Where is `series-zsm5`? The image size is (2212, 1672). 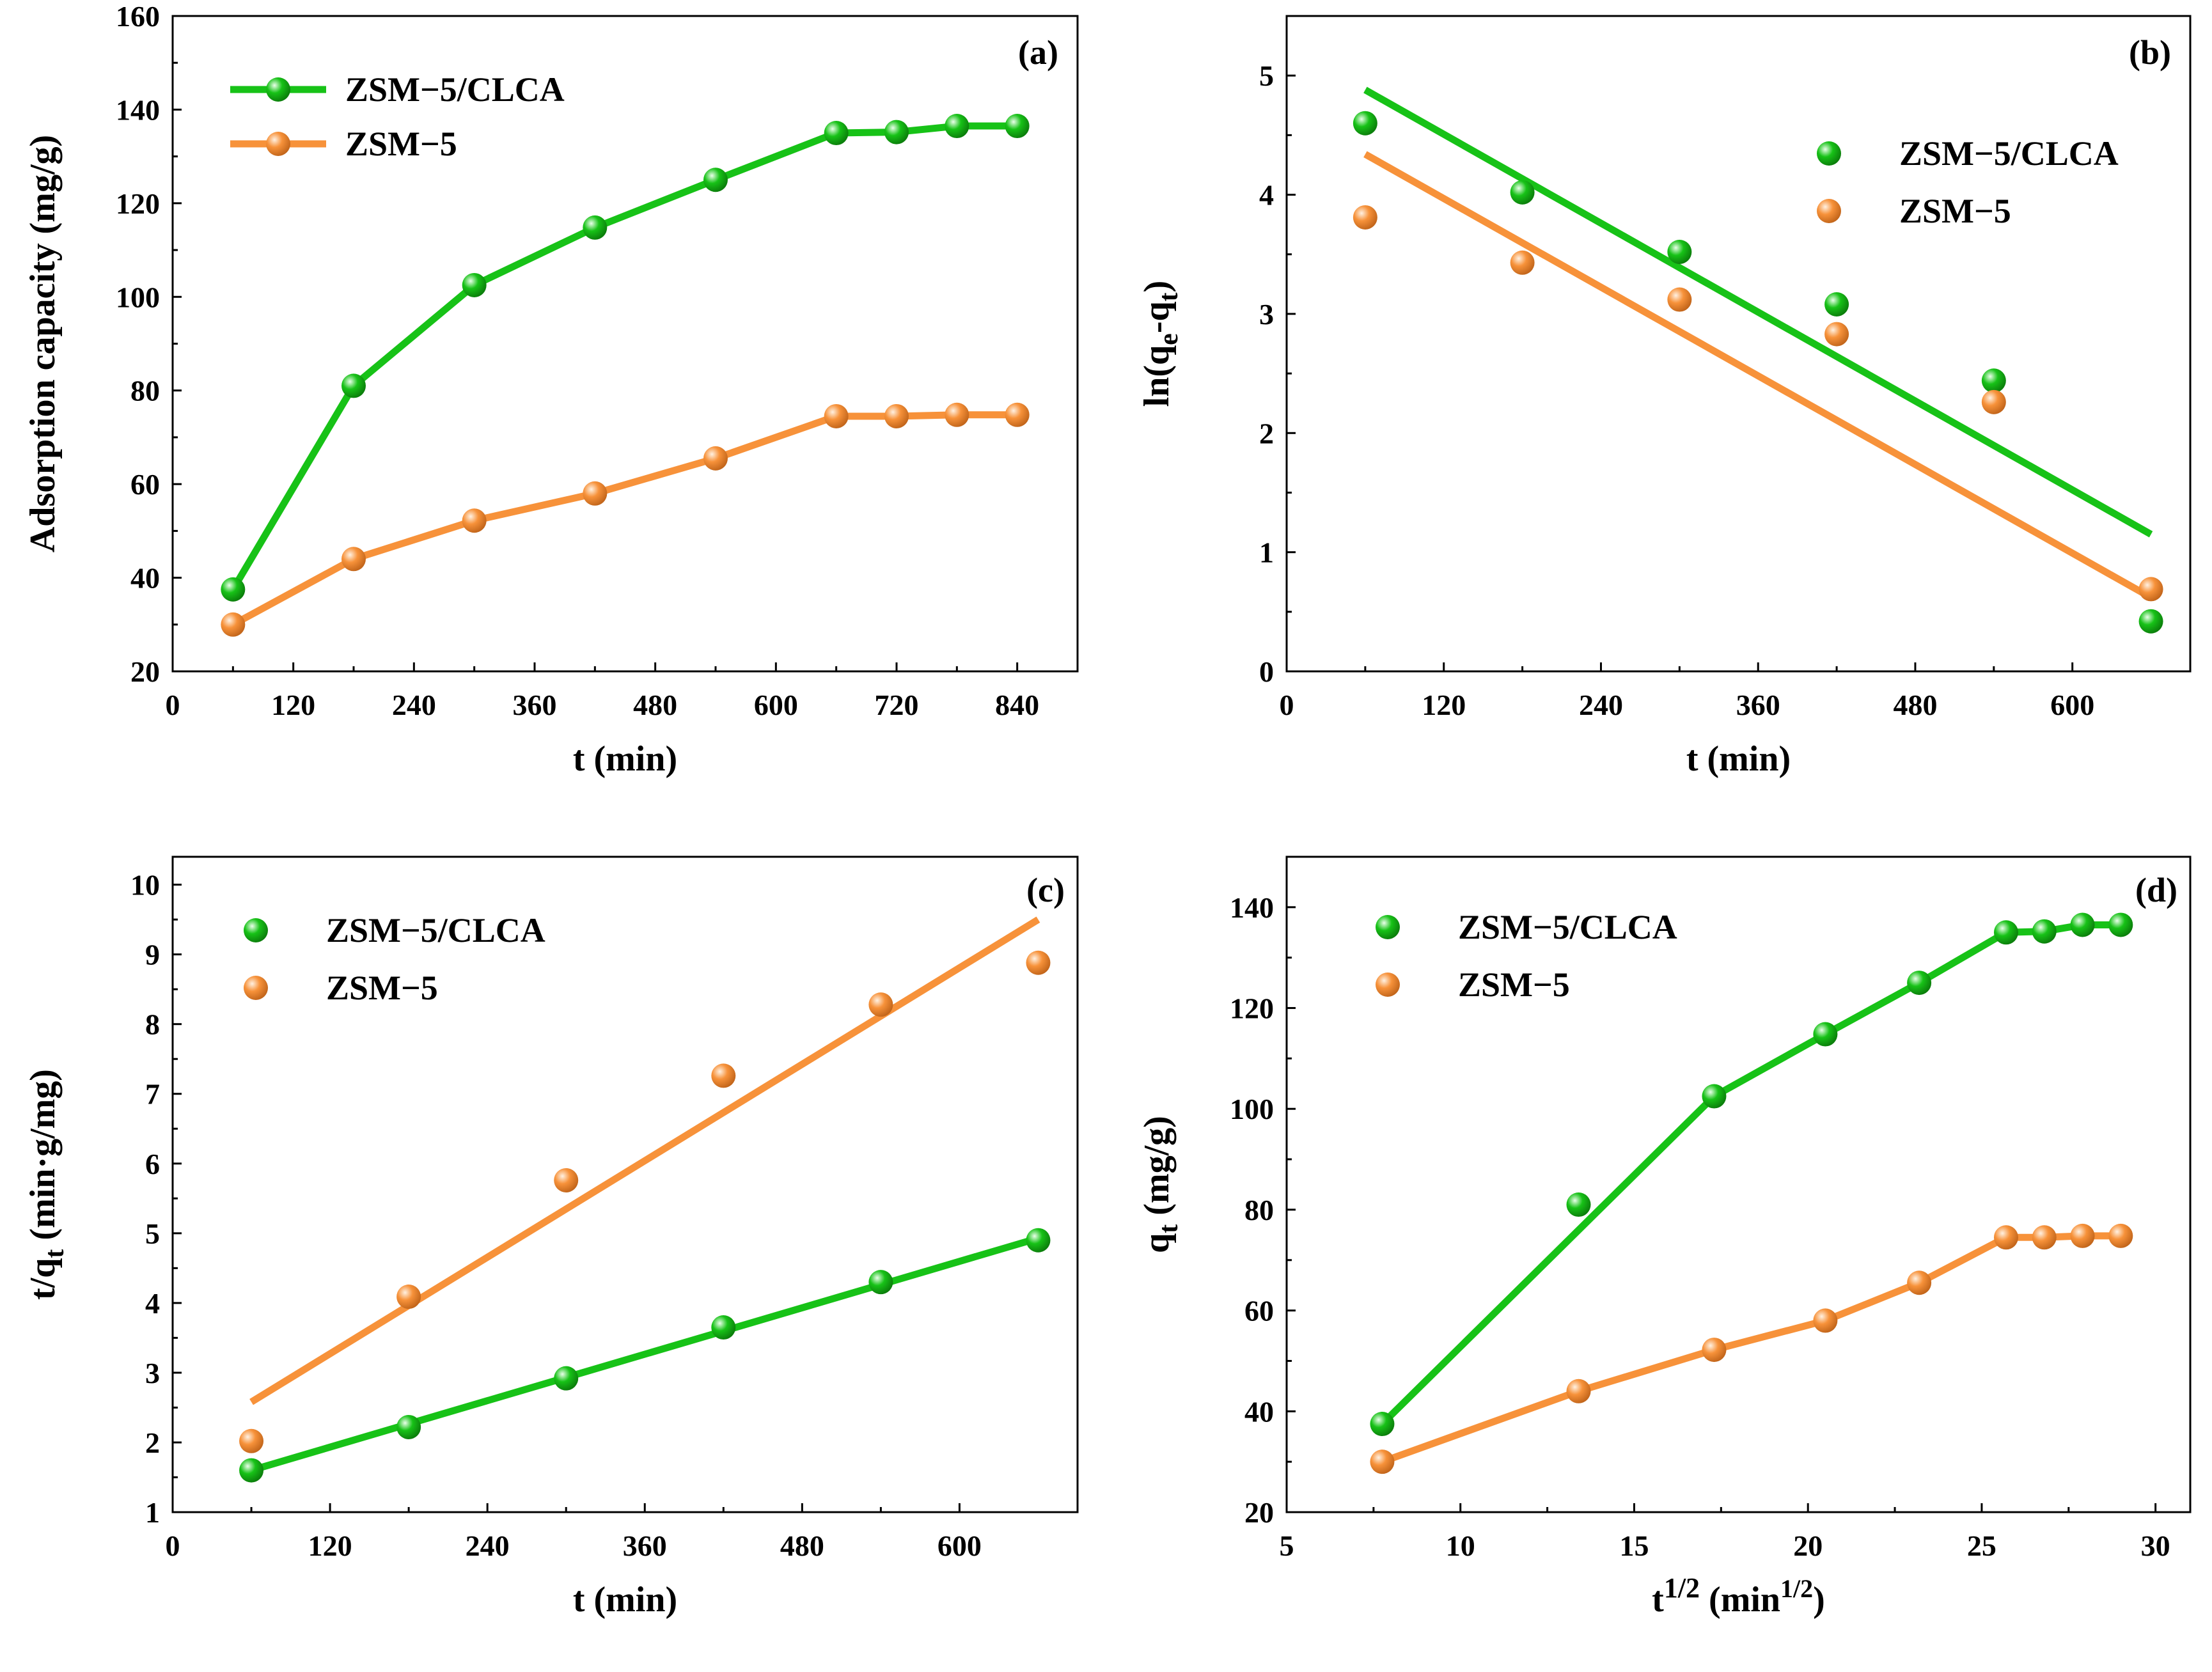
series-zsm5 is located at coordinates (1758, 376).